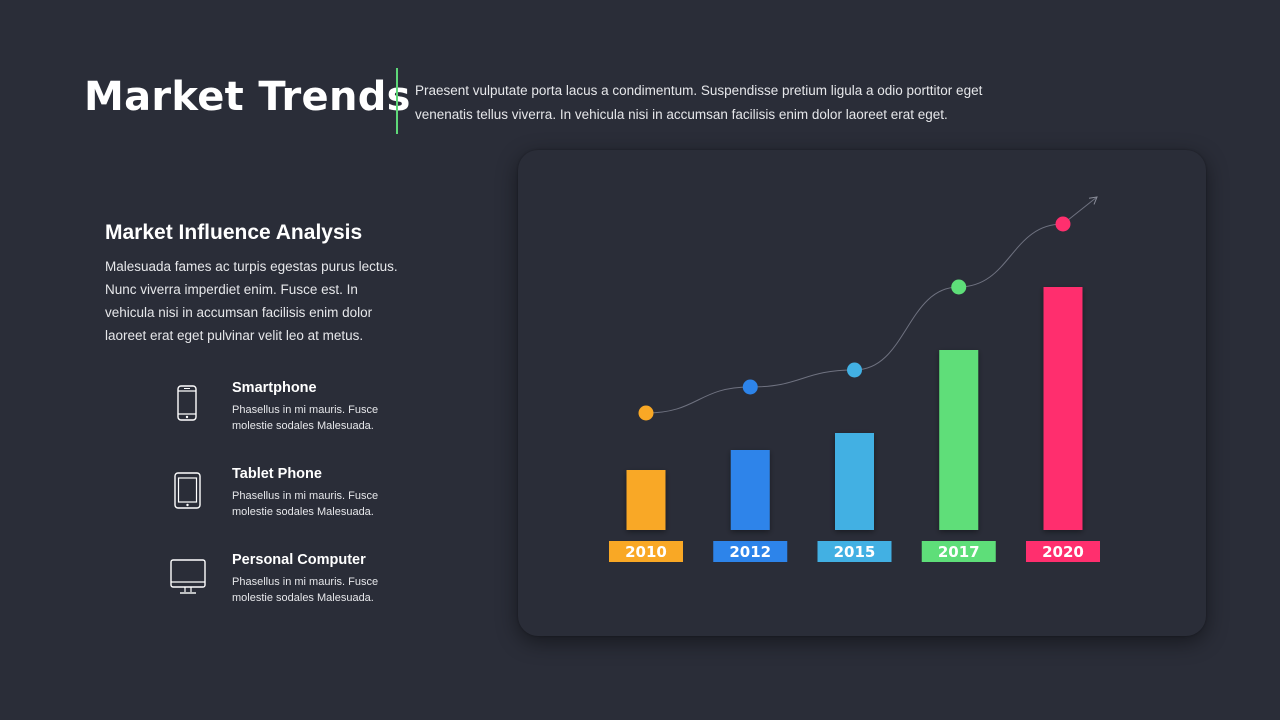  I want to click on bar-2015, so click(854, 481).